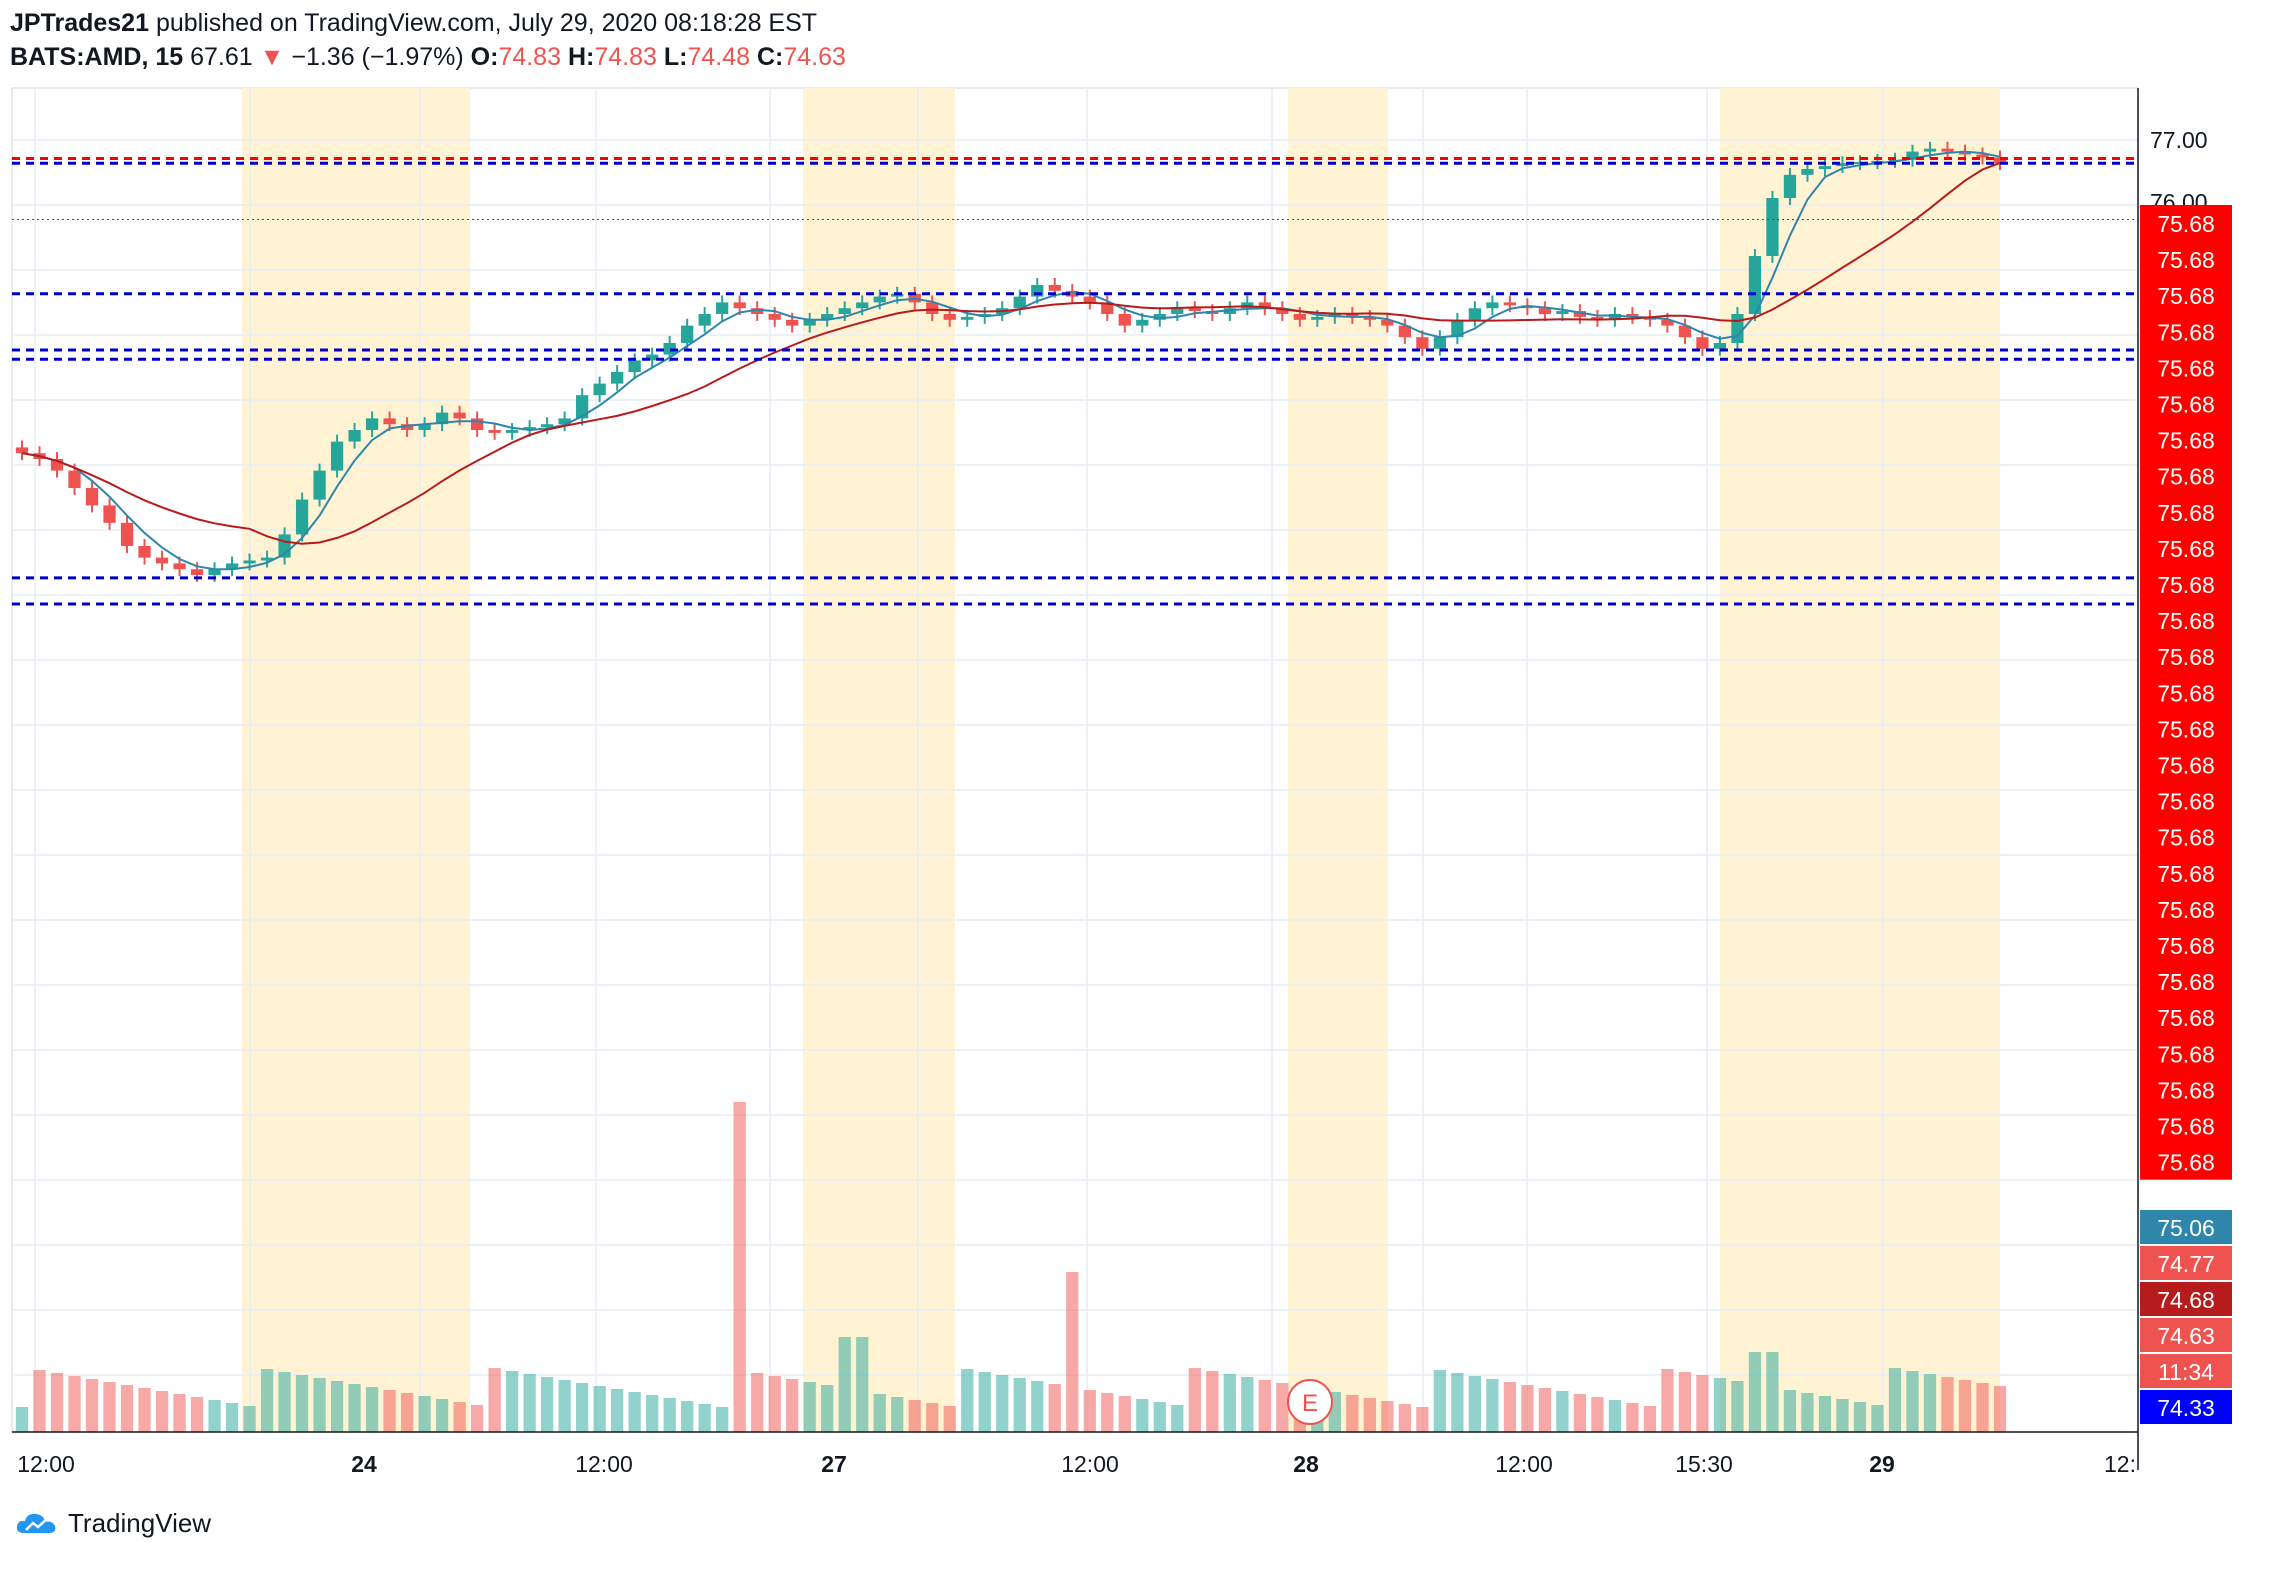 The width and height of the screenshot is (2272, 1569). I want to click on footer-brand: TradingView, so click(140, 1523).